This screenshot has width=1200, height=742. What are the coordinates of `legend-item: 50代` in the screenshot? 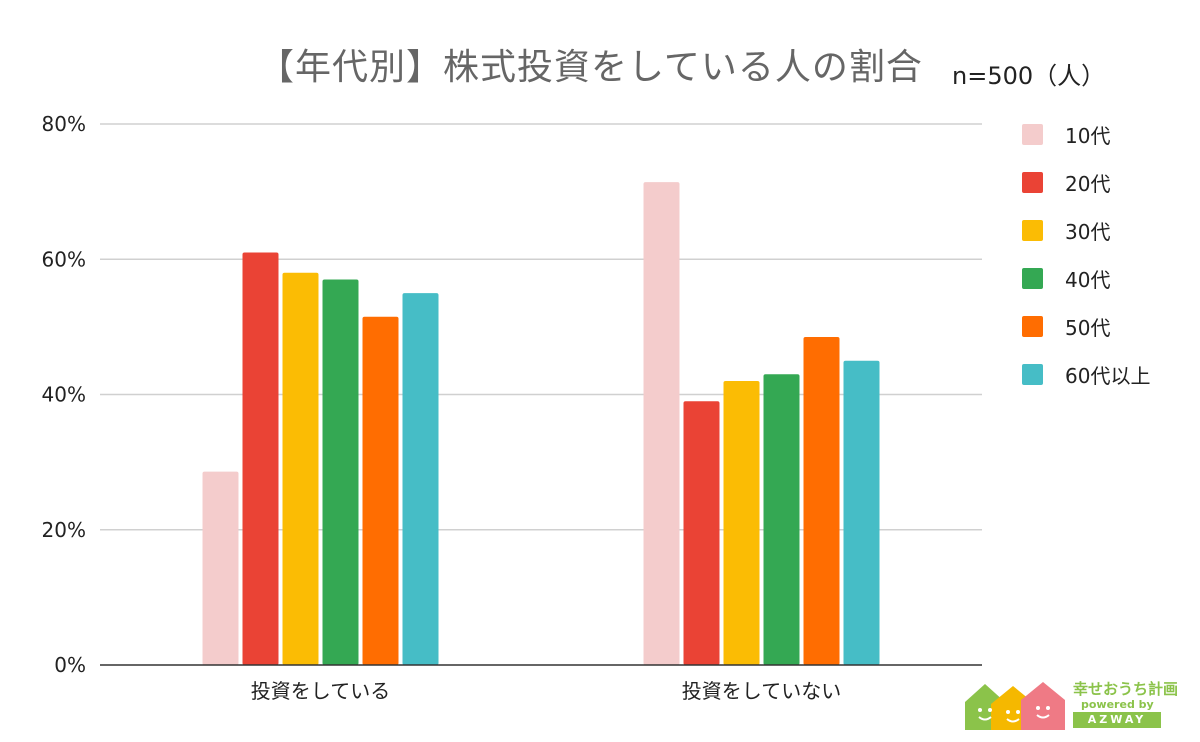 It's located at (1086, 326).